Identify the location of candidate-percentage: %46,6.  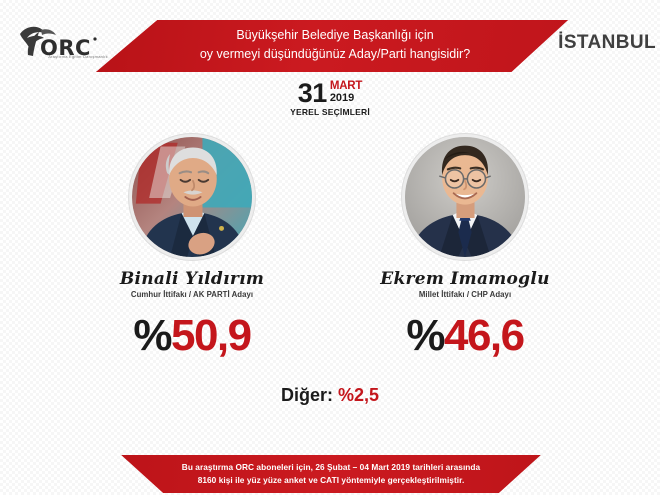
(465, 336).